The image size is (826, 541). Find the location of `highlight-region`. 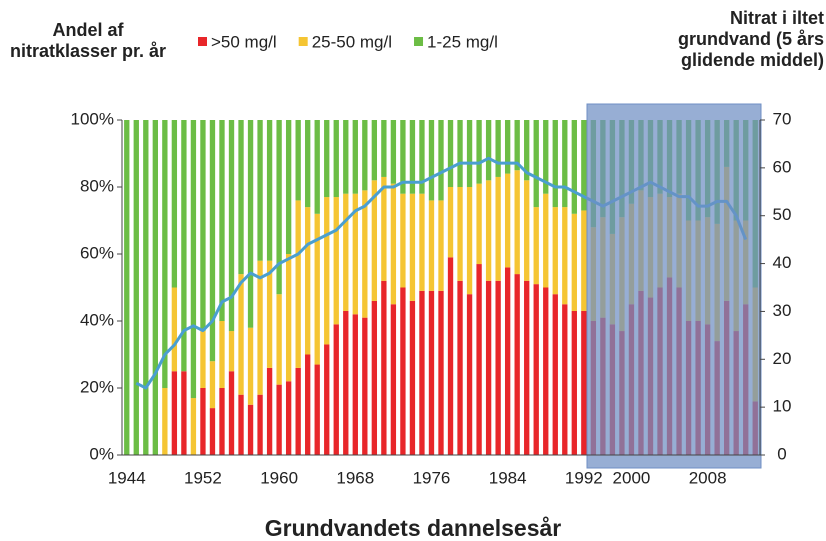

highlight-region is located at coordinates (674, 286).